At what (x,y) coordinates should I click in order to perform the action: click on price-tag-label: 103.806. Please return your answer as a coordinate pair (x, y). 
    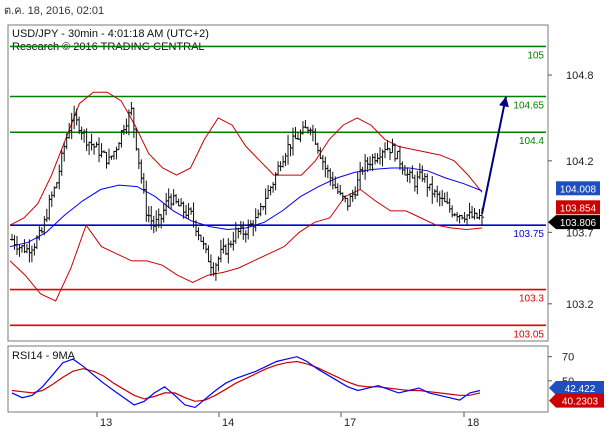
    Looking at the image, I should click on (578, 223).